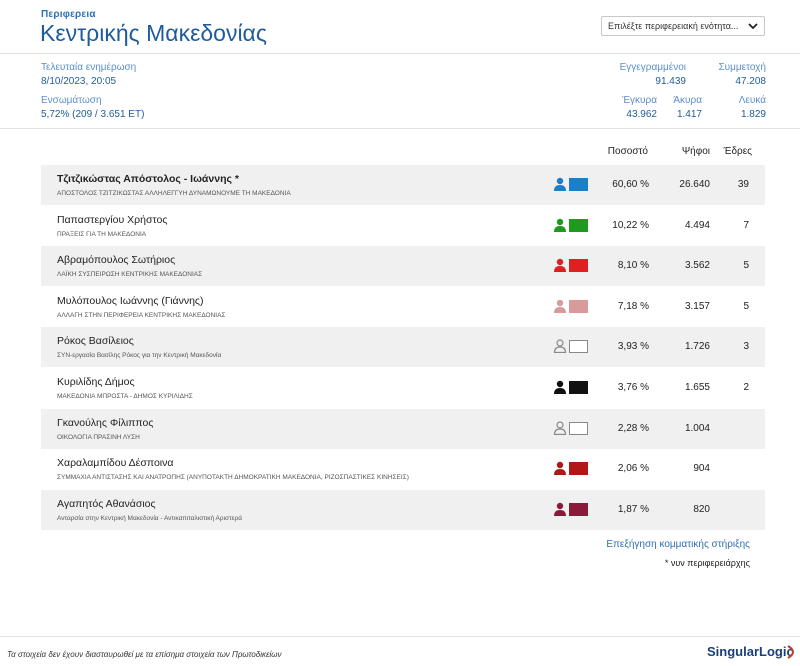 This screenshot has width=800, height=666. What do you see at coordinates (130, 300) in the screenshot?
I see `candidate-name: Μυλόπουλος Ιωάννης (Γιάννης)` at bounding box center [130, 300].